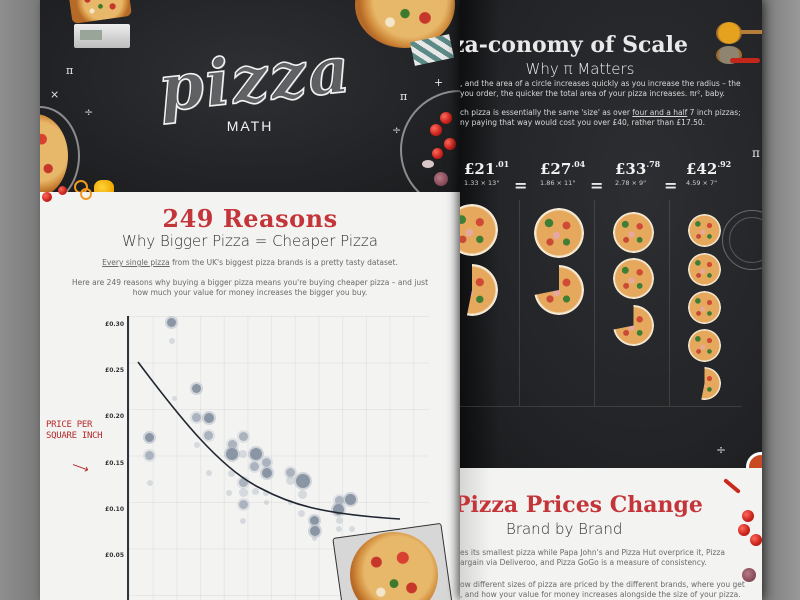 The height and width of the screenshot is (600, 800). I want to click on hero-title: pizza, so click(255, 79).